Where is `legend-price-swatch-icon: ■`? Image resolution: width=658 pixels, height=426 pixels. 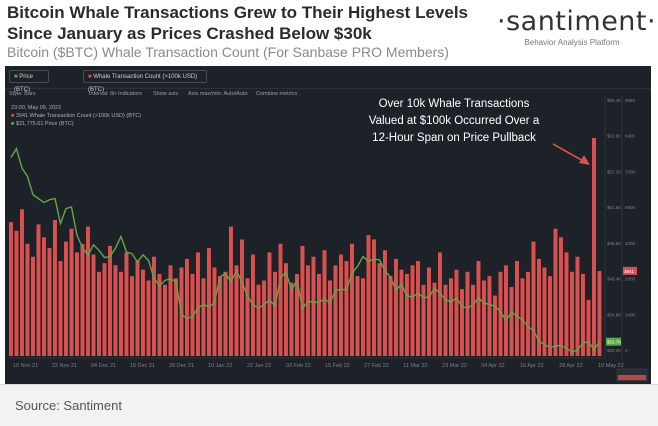
legend-price-swatch-icon: ■ is located at coordinates (13, 124).